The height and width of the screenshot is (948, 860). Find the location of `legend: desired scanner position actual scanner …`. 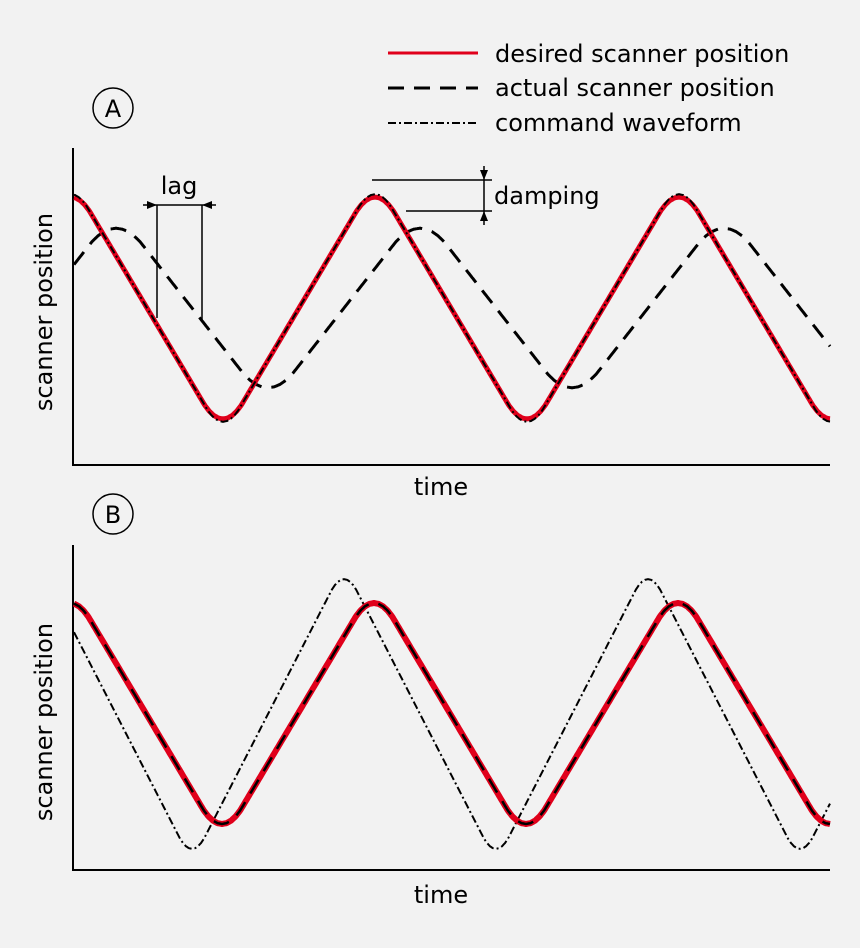

legend: desired scanner position actual scanner … is located at coordinates (588, 88).